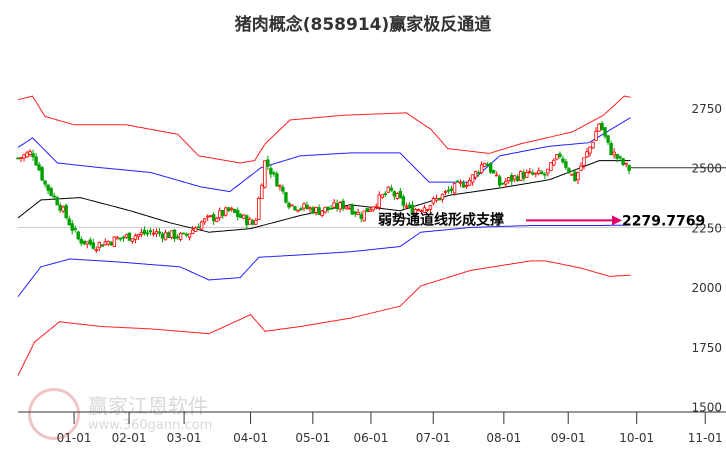 This screenshot has height=450, width=726. Describe the element at coordinates (74, 438) in the screenshot. I see `x-tick-label: 01-01` at that location.